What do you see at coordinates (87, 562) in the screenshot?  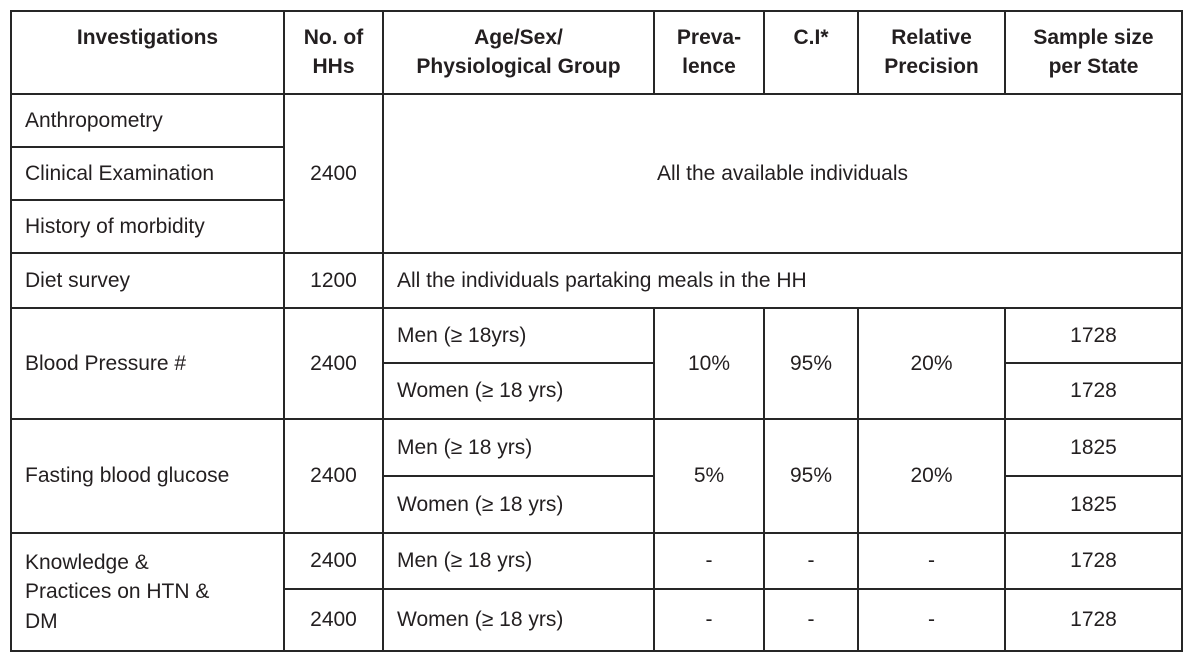 I see `investigation-line: Knowledge &` at bounding box center [87, 562].